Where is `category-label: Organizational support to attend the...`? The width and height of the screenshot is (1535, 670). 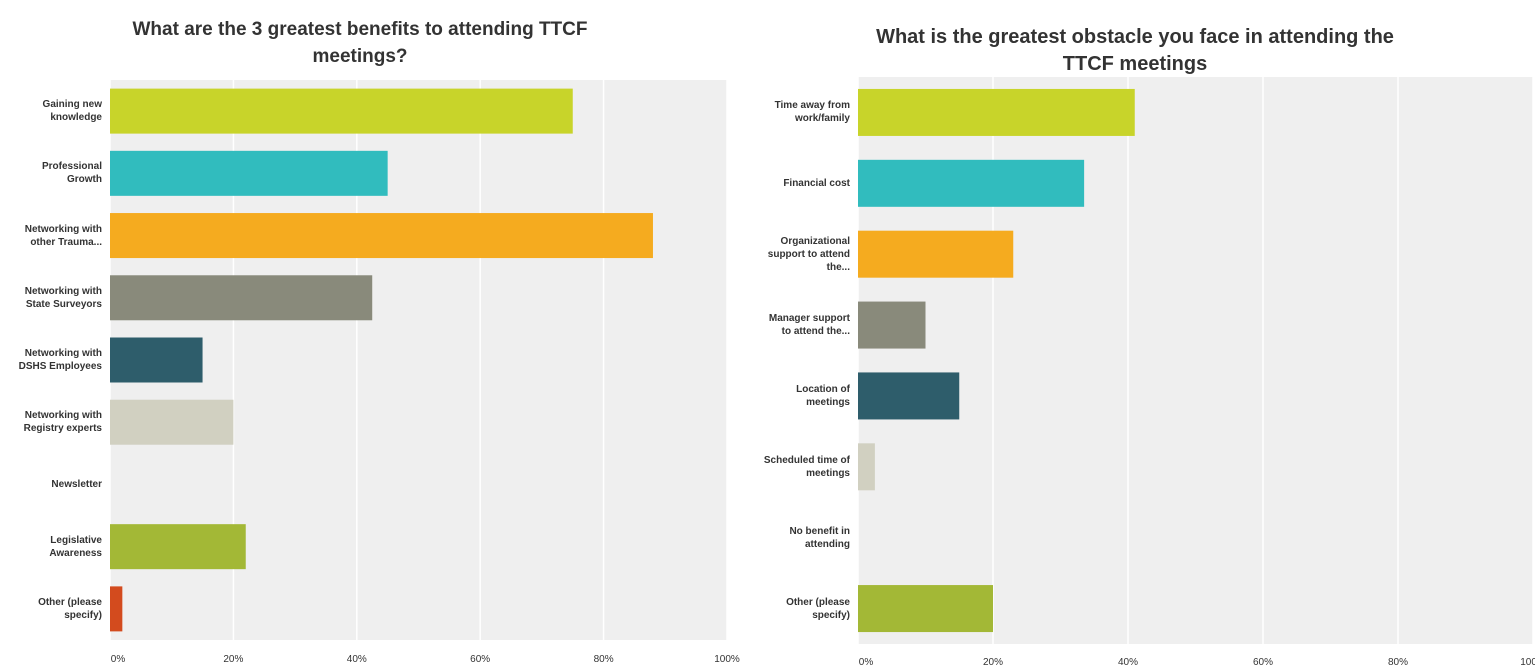 category-label: Organizational support to attend the... is located at coordinates (808, 254).